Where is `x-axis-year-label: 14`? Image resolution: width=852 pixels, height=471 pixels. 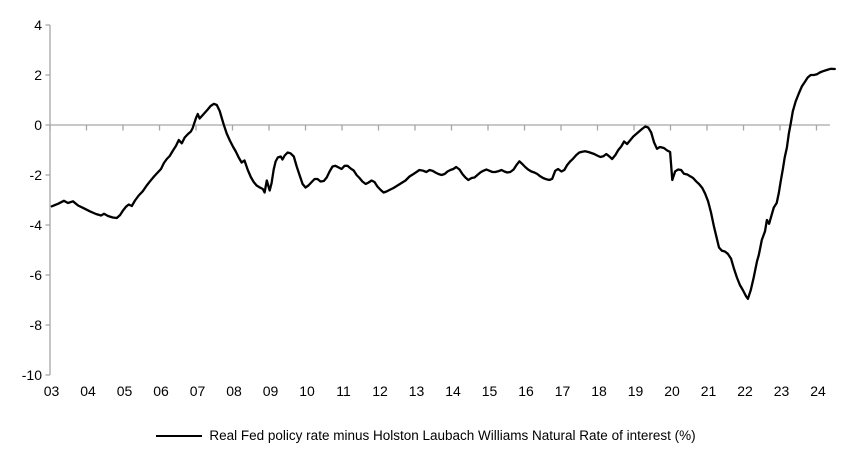
x-axis-year-label: 14 is located at coordinates (453, 391).